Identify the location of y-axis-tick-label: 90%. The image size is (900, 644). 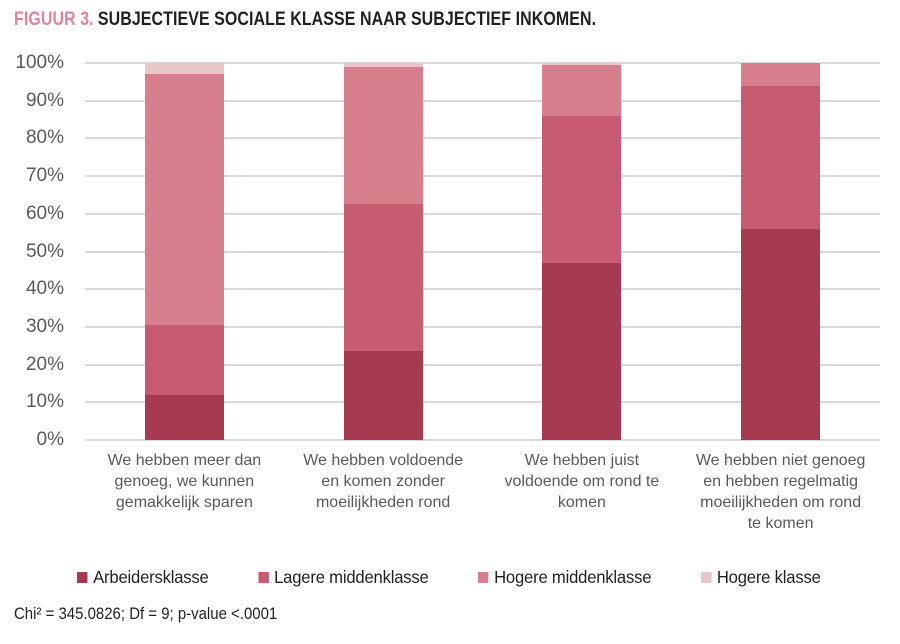
(44, 100).